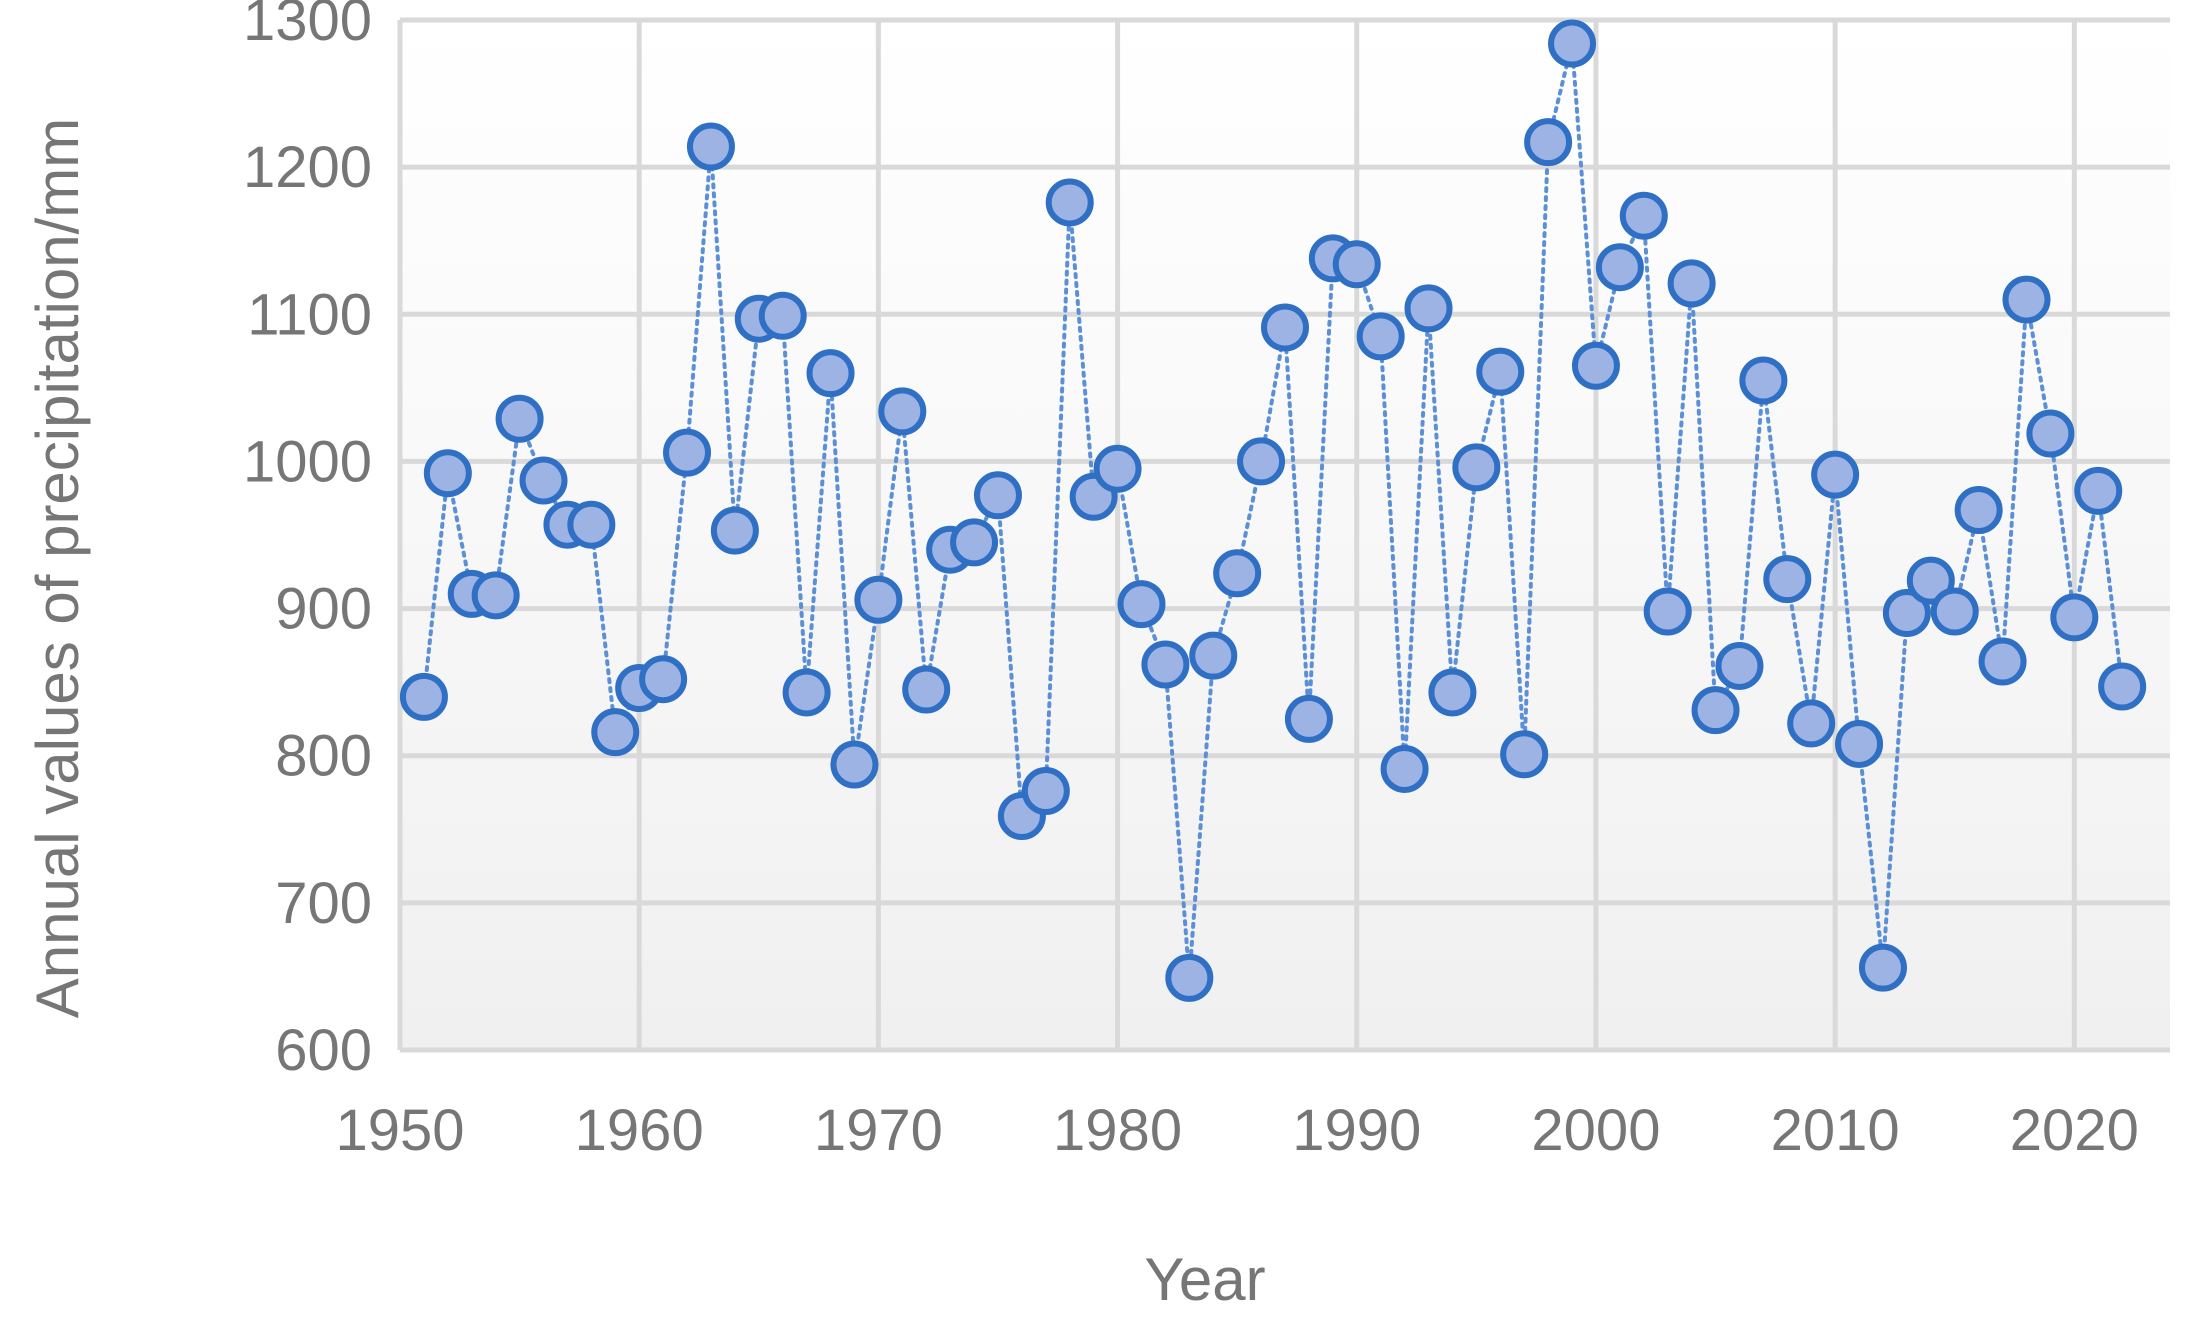 Image resolution: width=2197 pixels, height=1317 pixels. I want to click on y-tick-label: 1100, so click(309, 314).